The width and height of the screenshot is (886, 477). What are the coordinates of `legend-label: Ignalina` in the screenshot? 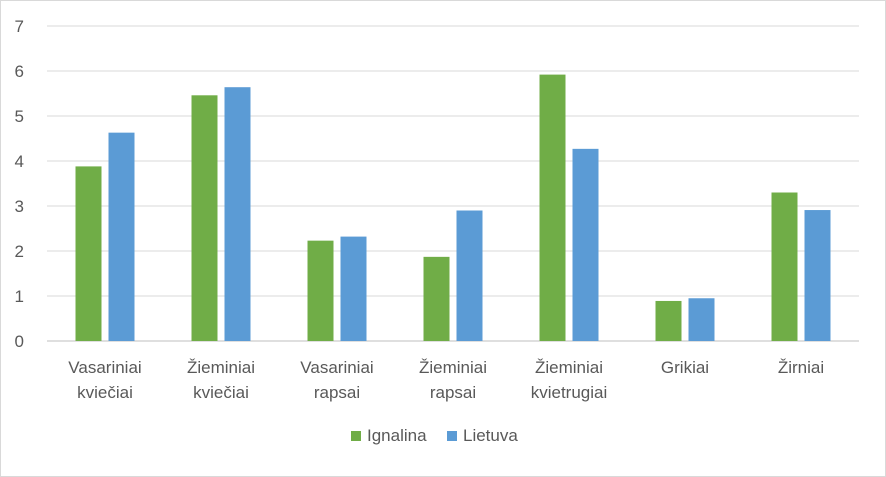 It's located at (397, 435).